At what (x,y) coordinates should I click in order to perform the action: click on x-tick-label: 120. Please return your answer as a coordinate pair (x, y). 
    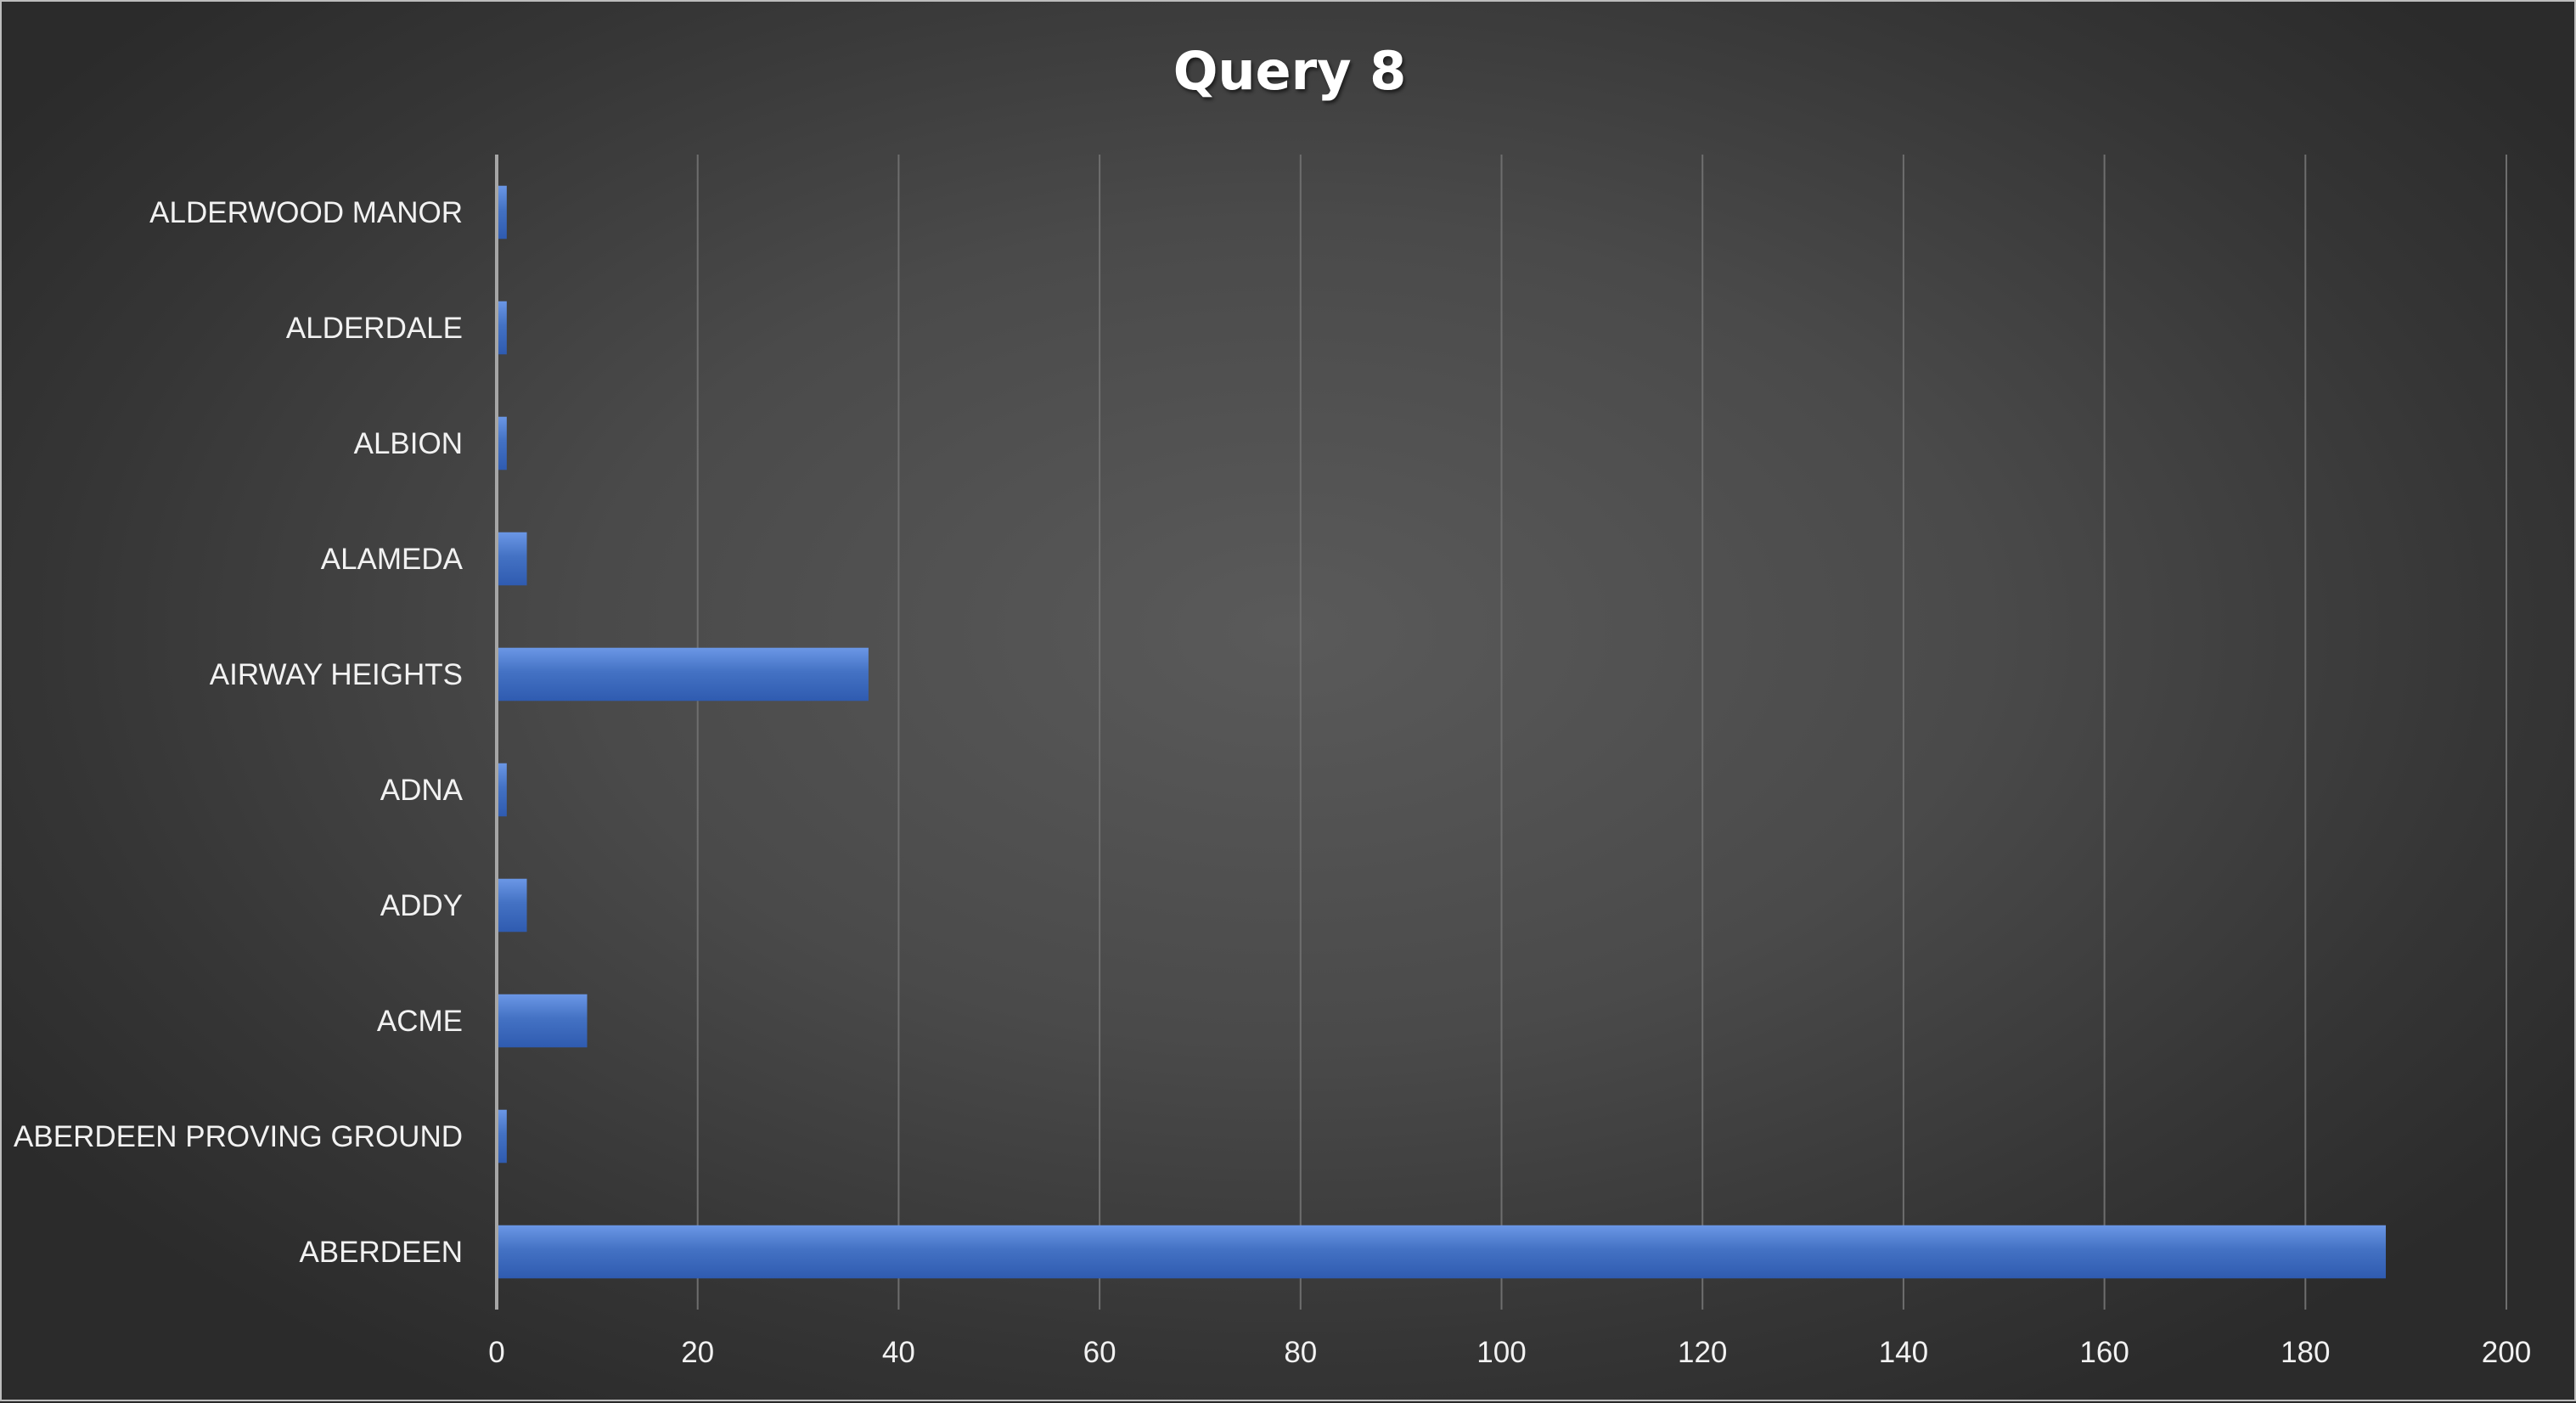
    Looking at the image, I should click on (1702, 1352).